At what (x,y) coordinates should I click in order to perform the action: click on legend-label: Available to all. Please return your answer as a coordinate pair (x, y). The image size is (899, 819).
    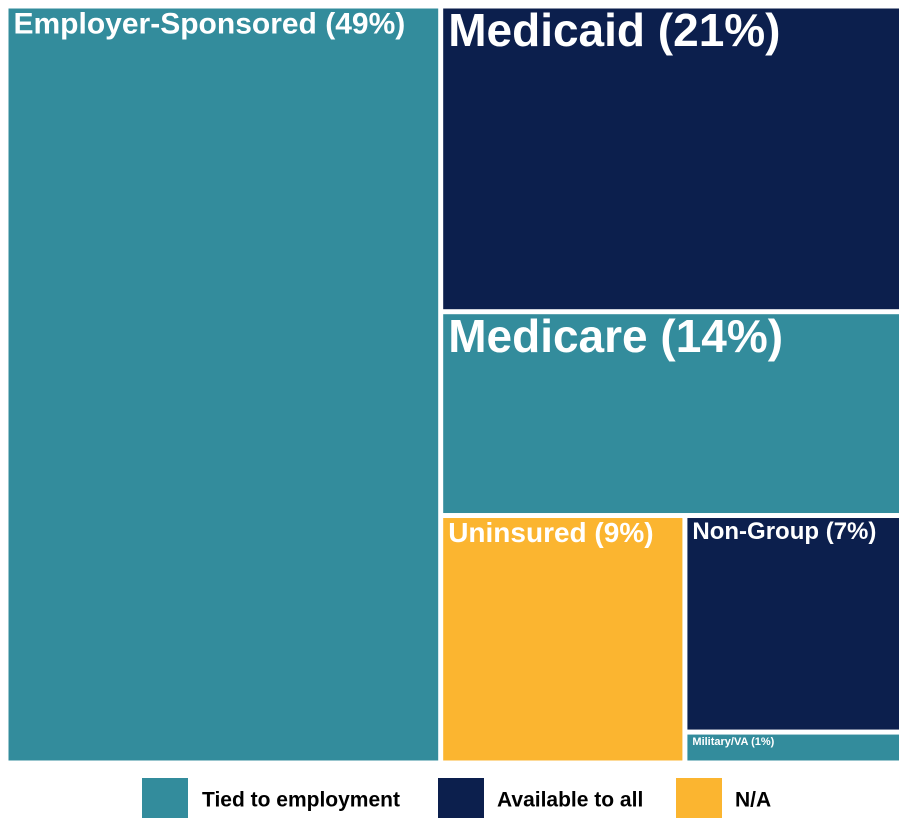
    Looking at the image, I should click on (570, 800).